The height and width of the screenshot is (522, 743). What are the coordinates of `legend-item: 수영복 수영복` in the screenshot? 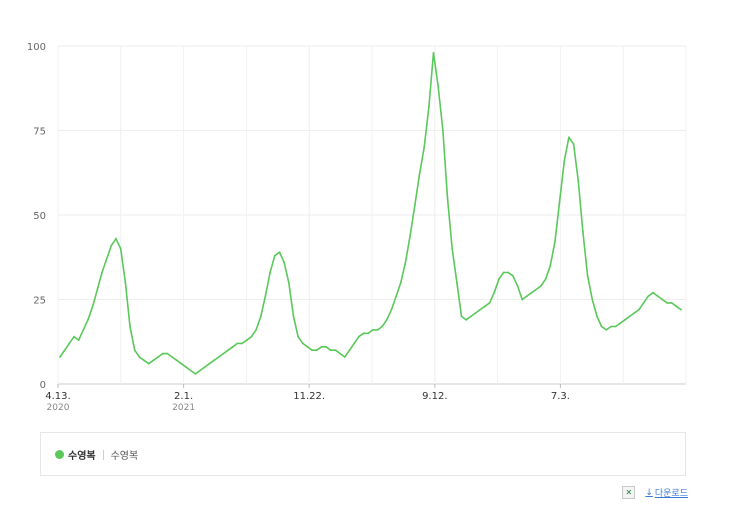 It's located at (96, 454).